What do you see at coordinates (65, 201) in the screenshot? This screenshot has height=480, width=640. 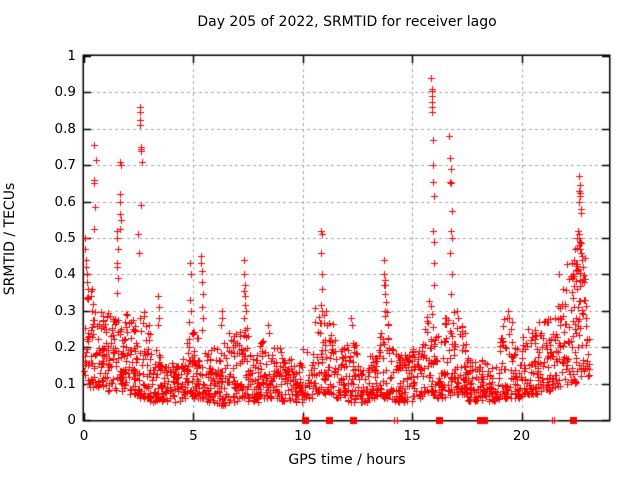 I see `y-tick-label: 0.6` at bounding box center [65, 201].